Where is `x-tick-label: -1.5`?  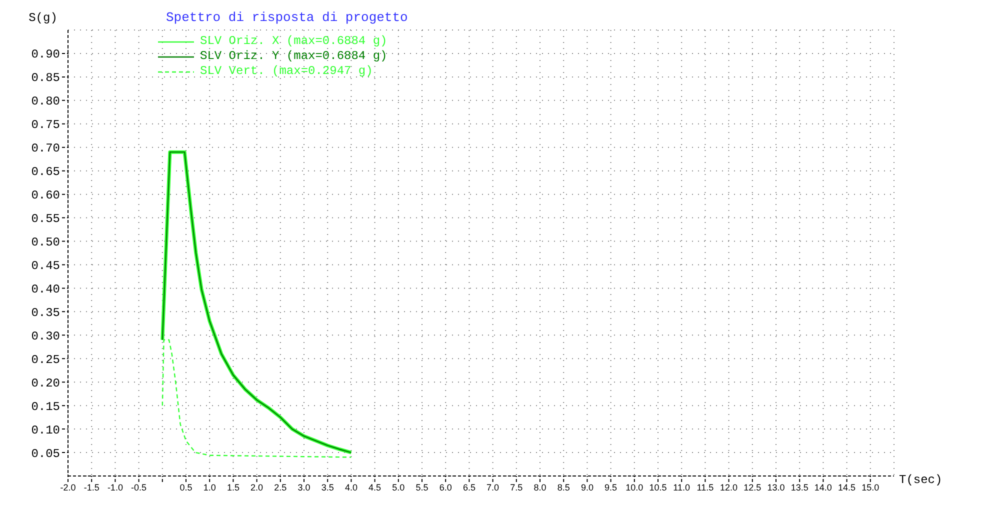
x-tick-label: -1.5 is located at coordinates (92, 487).